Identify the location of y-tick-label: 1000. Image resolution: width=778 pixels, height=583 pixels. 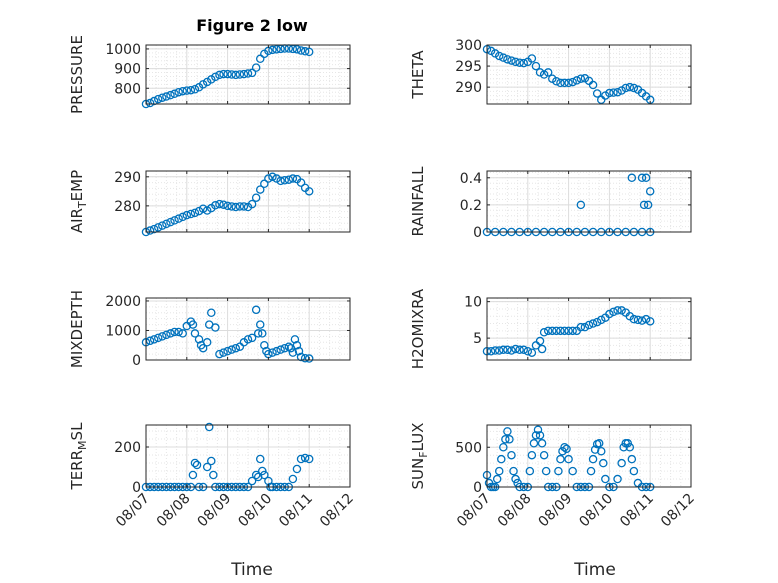
(123, 50).